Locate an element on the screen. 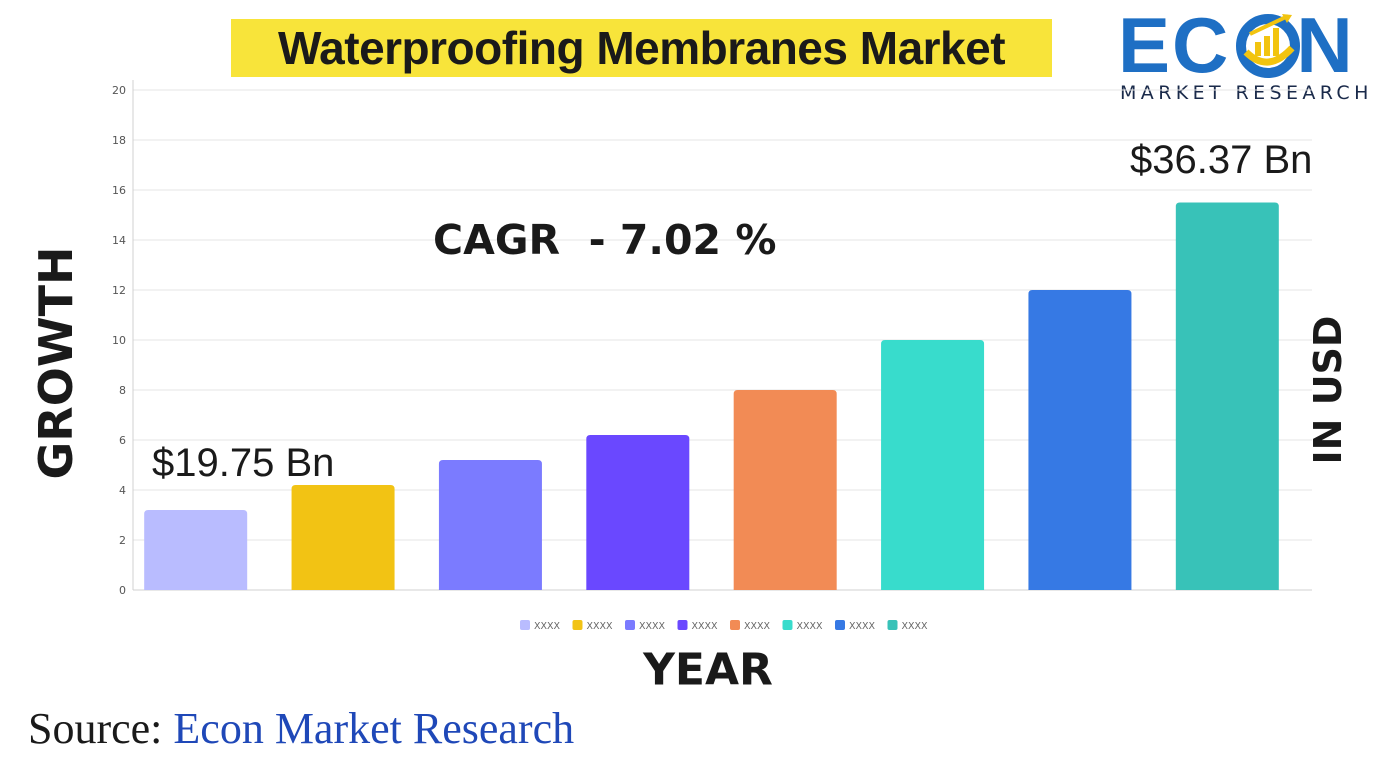 This screenshot has height=762, width=1380. x-axis-label: YEAR is located at coordinates (708, 670).